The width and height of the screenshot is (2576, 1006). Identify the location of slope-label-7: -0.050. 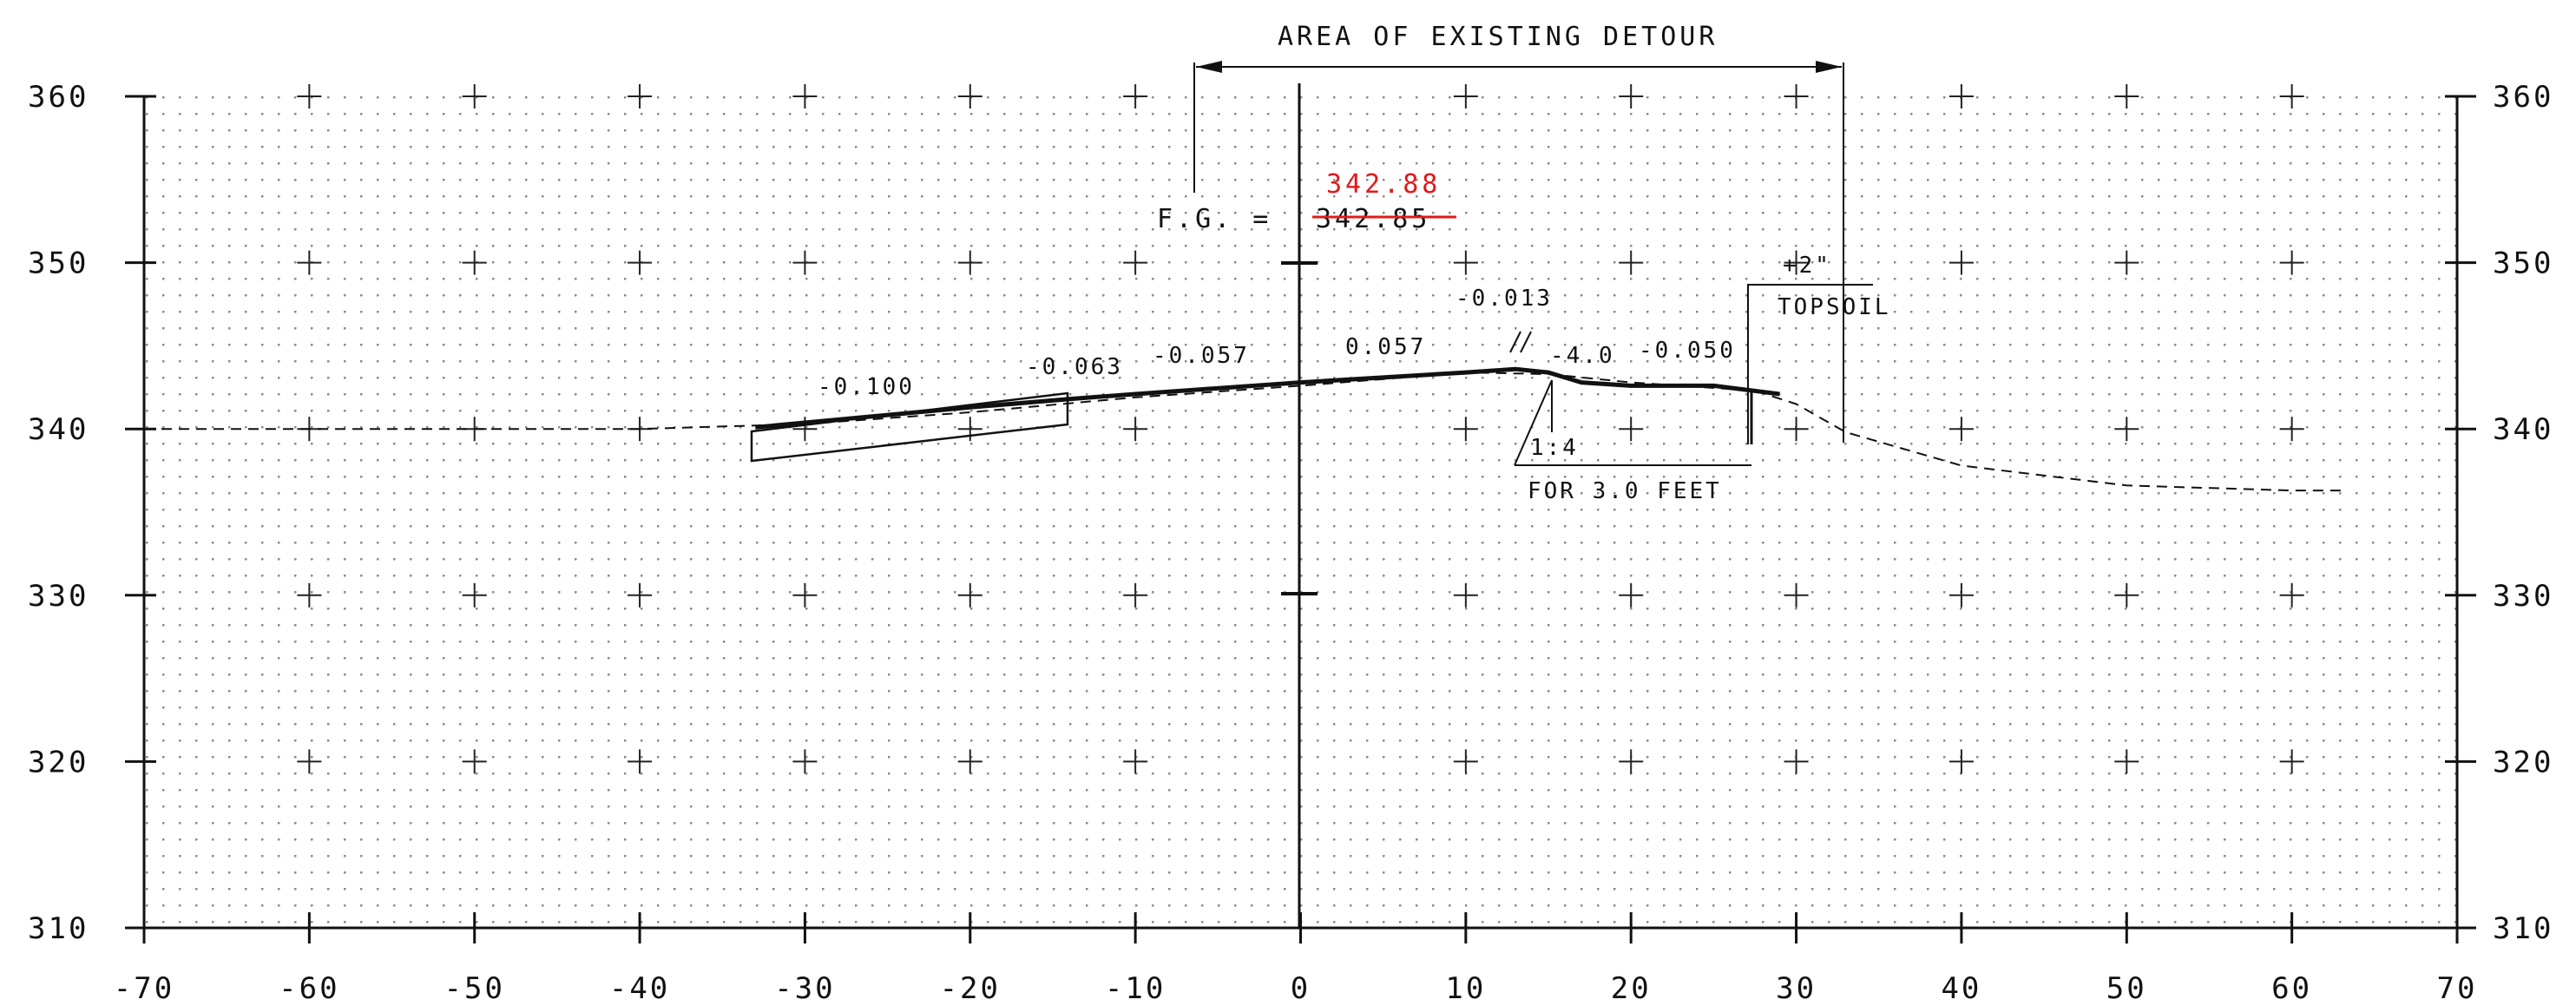
(1687, 351).